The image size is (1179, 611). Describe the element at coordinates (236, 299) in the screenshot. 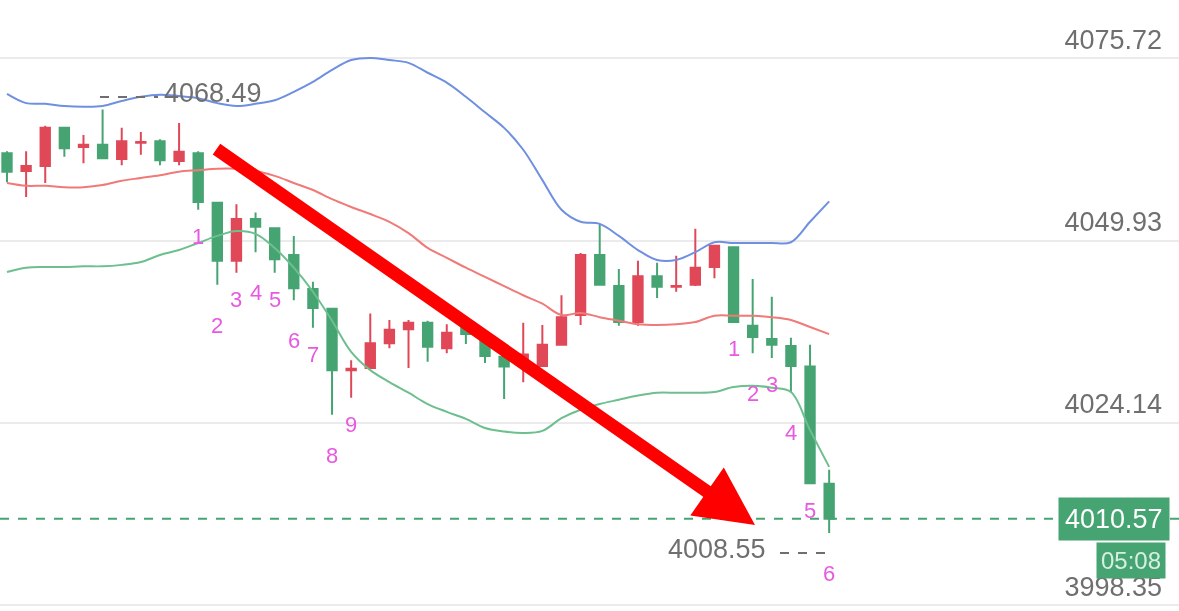

I see `text: 3` at that location.